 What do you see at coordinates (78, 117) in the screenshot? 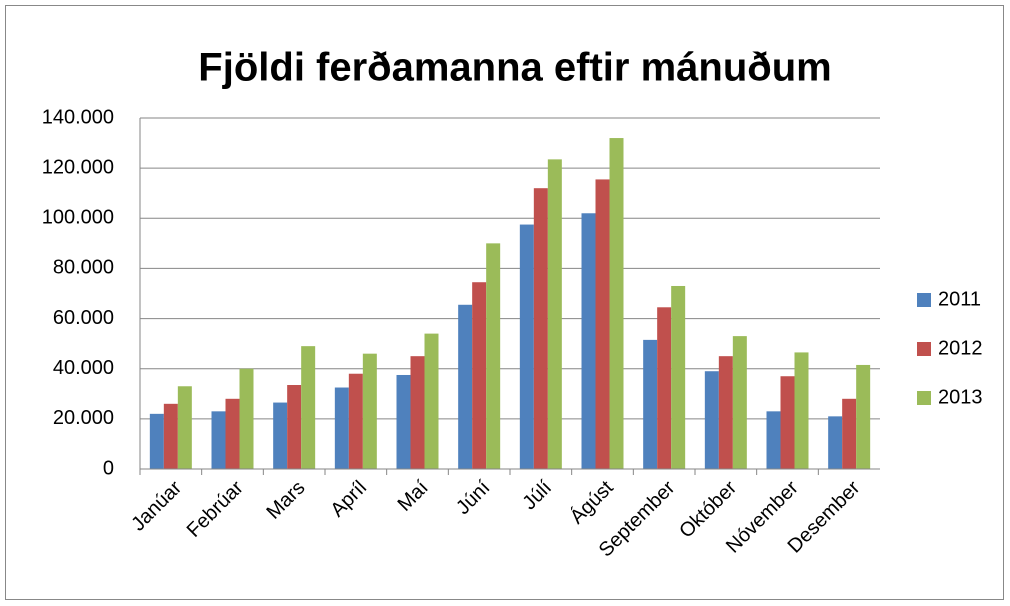
I see `y-tick-label: 140.000` at bounding box center [78, 117].